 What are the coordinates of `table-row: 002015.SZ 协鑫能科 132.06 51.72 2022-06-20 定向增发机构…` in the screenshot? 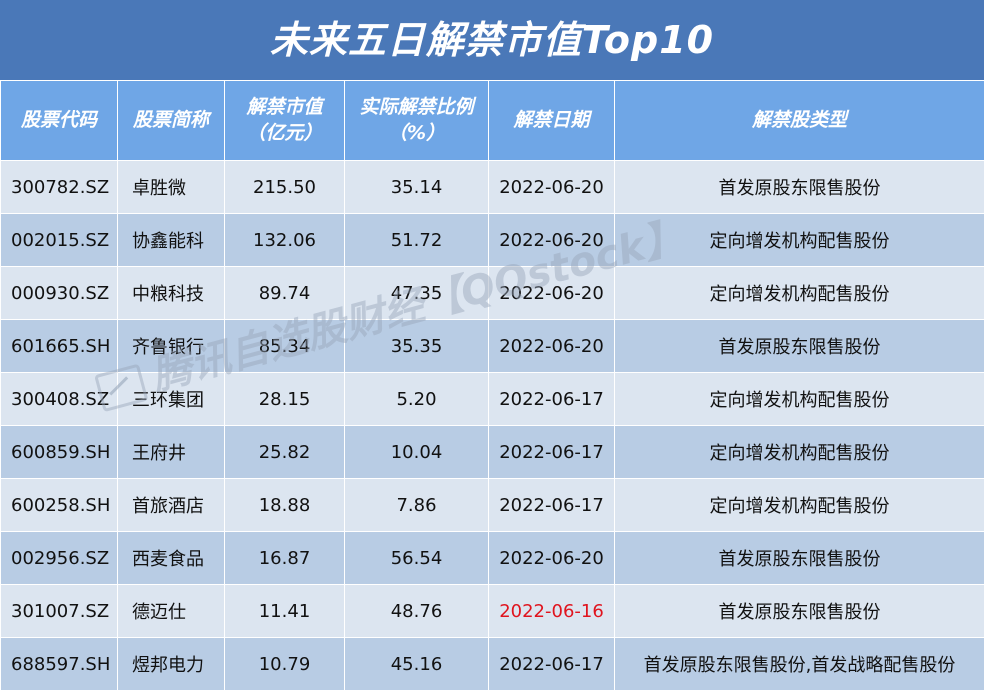 It's located at (492, 240).